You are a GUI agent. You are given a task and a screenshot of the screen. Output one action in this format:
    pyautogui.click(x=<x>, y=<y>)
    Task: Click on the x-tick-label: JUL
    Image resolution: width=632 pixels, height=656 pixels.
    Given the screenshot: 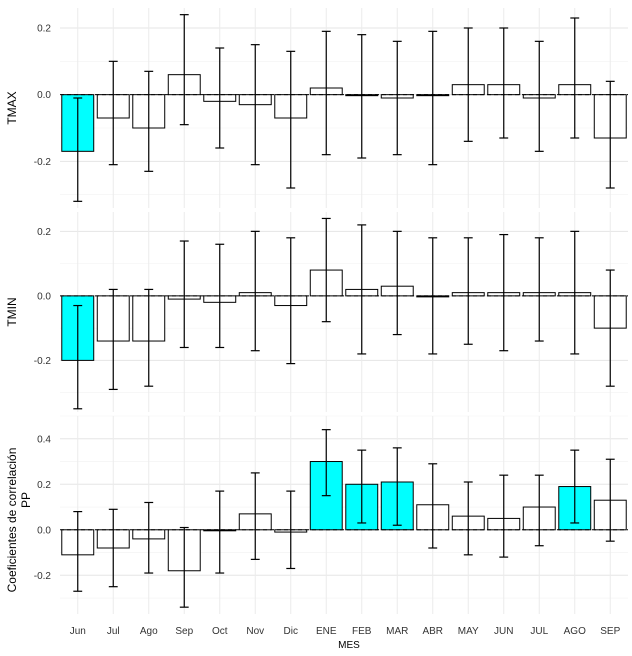 What is the action you would take?
    pyautogui.click(x=539, y=631)
    